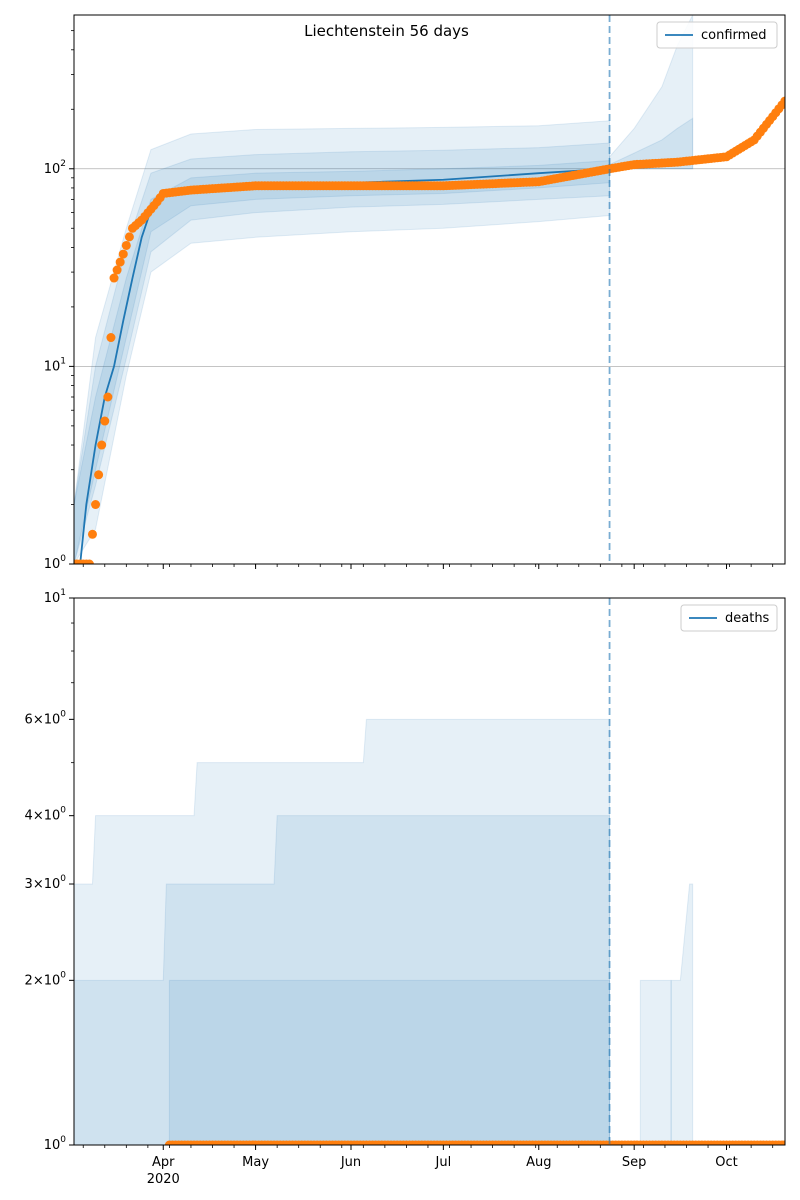  I want to click on legend: deaths, so click(729, 618).